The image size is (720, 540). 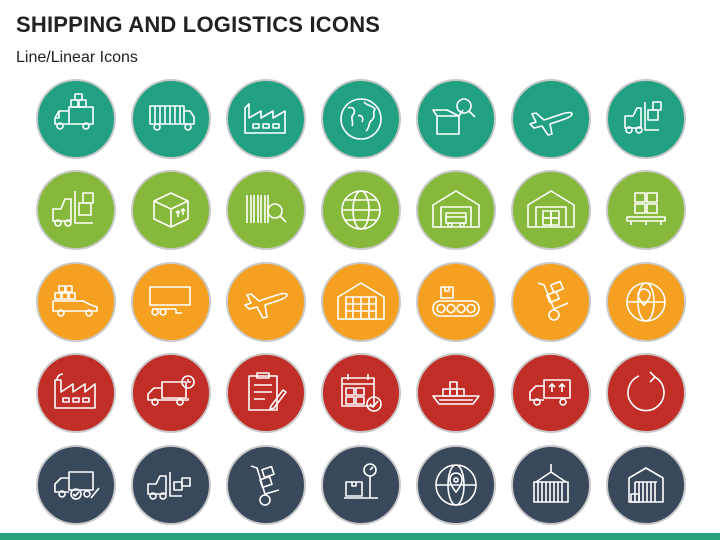 I want to click on delivery-truck-boxes-icon, so click(x=76, y=119).